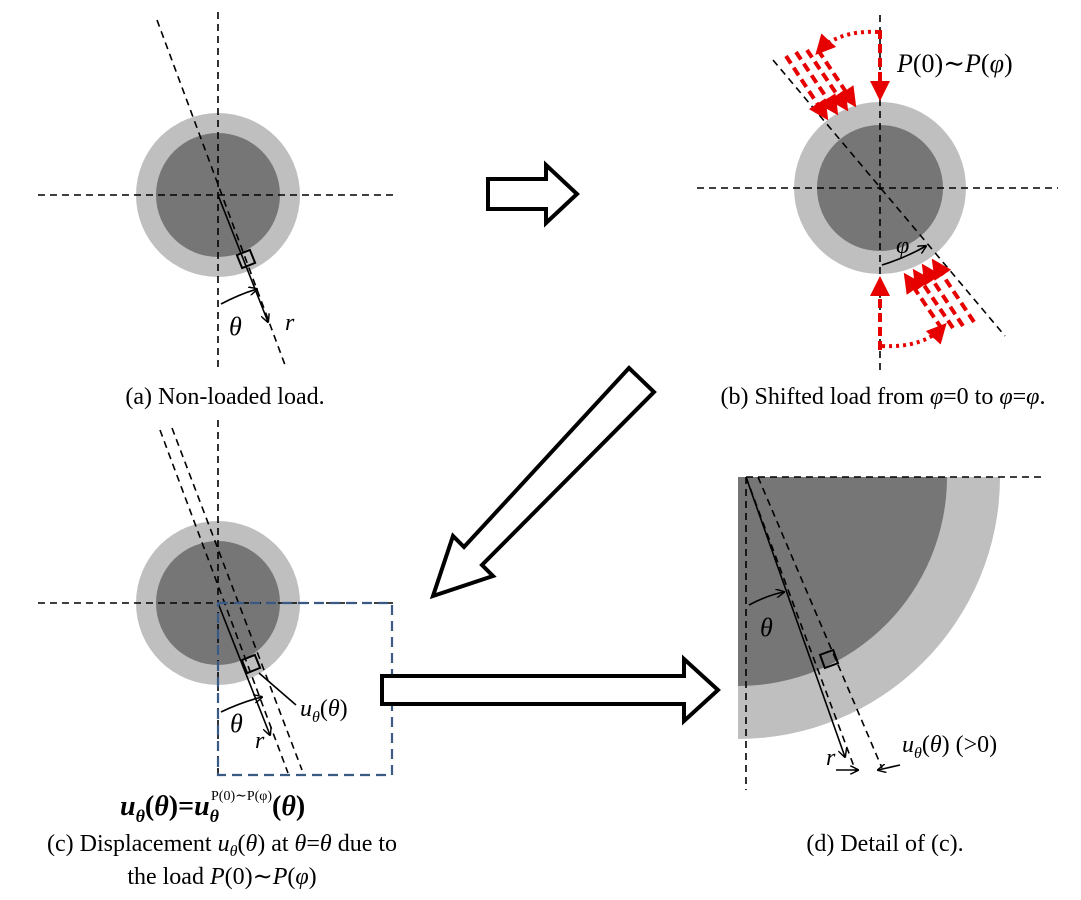 Image resolution: width=1081 pixels, height=900 pixels. I want to click on u-label: uθ(θ), so click(324, 711).